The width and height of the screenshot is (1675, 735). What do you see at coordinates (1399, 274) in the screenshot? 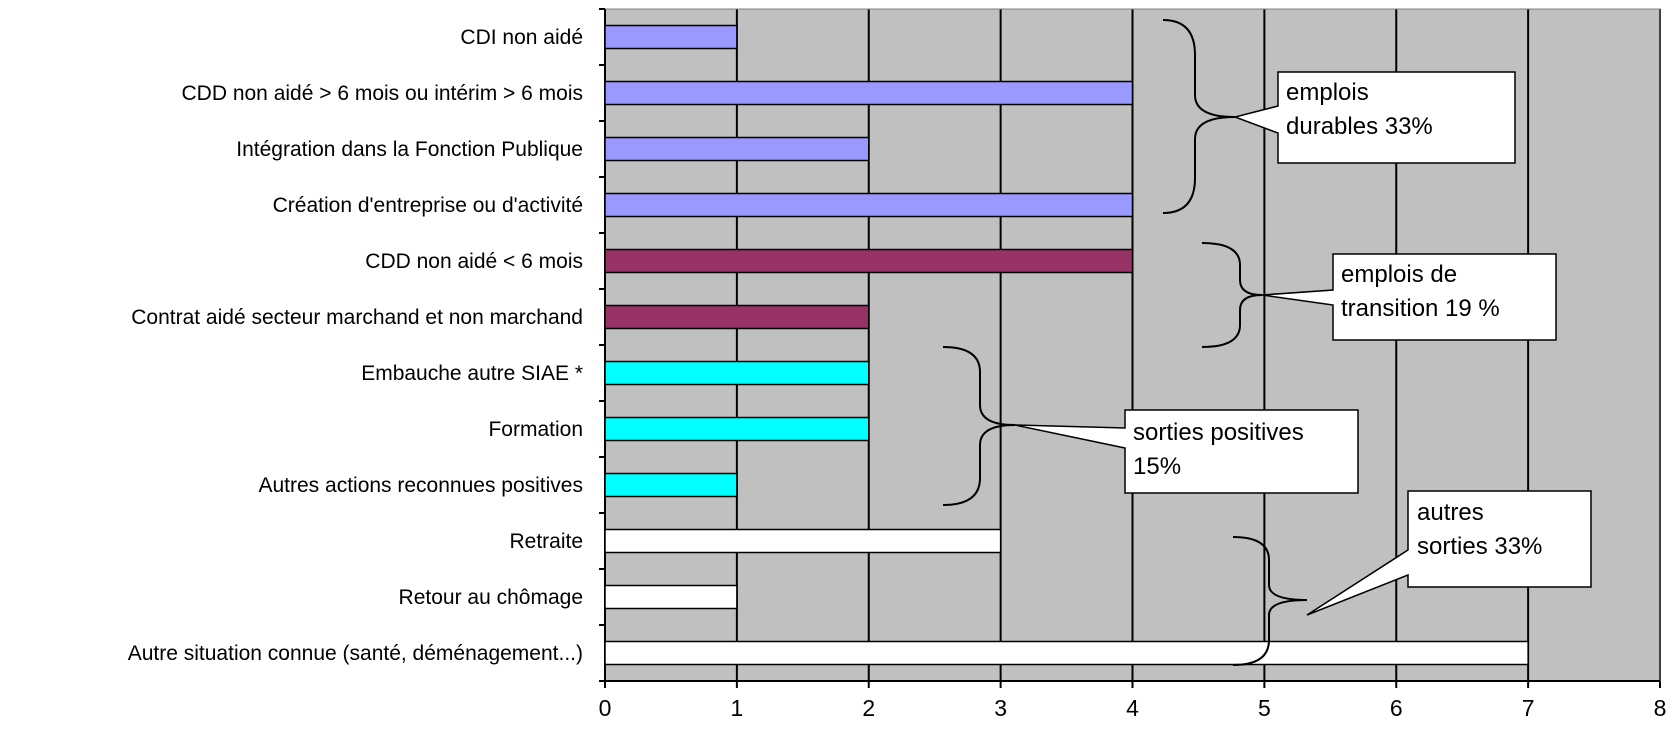
I see `callout-text-emplois-transition-1: emplois de` at bounding box center [1399, 274].